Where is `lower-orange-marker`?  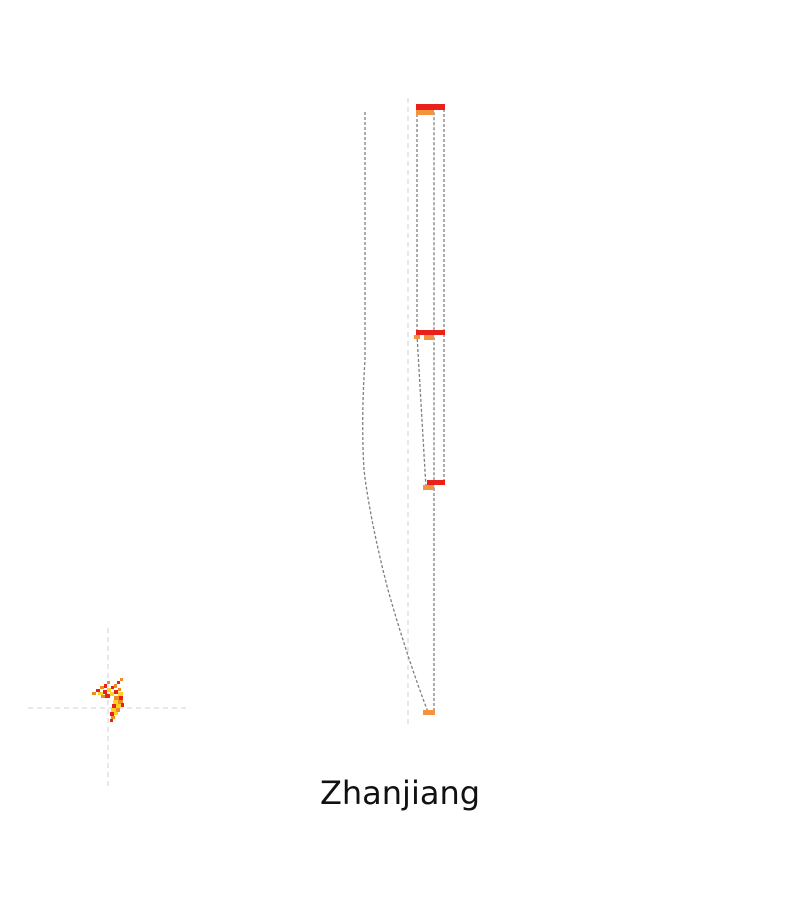
lower-orange-marker is located at coordinates (428, 487).